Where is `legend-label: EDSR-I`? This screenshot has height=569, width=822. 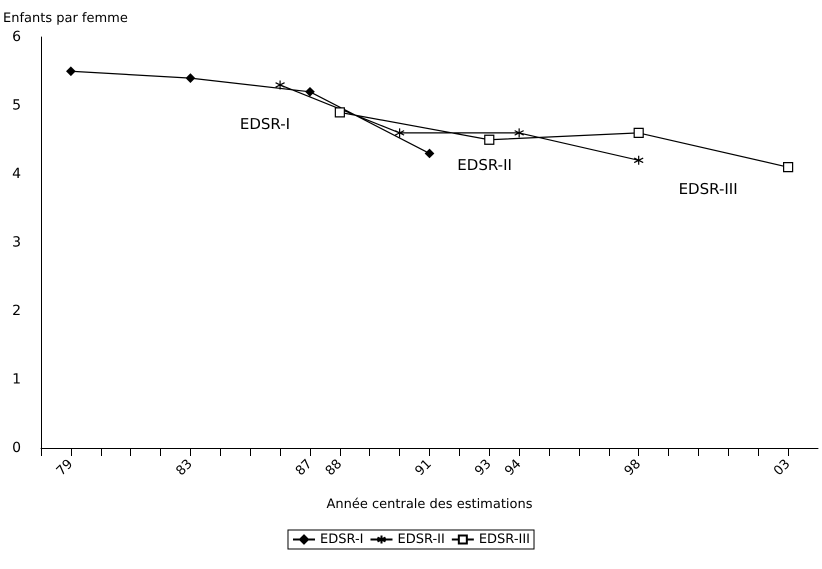 legend-label: EDSR-I is located at coordinates (342, 539).